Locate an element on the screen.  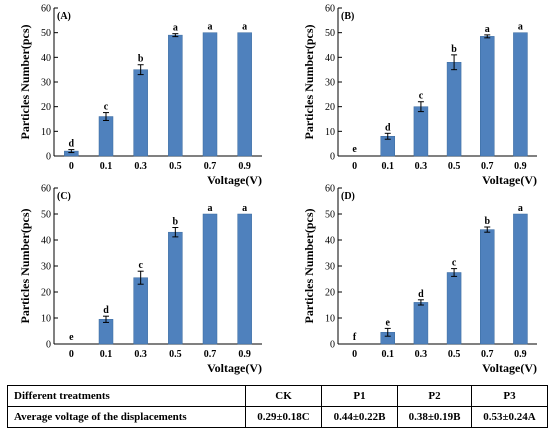
table-cell: 0.44±0.22B is located at coordinates (359, 417).